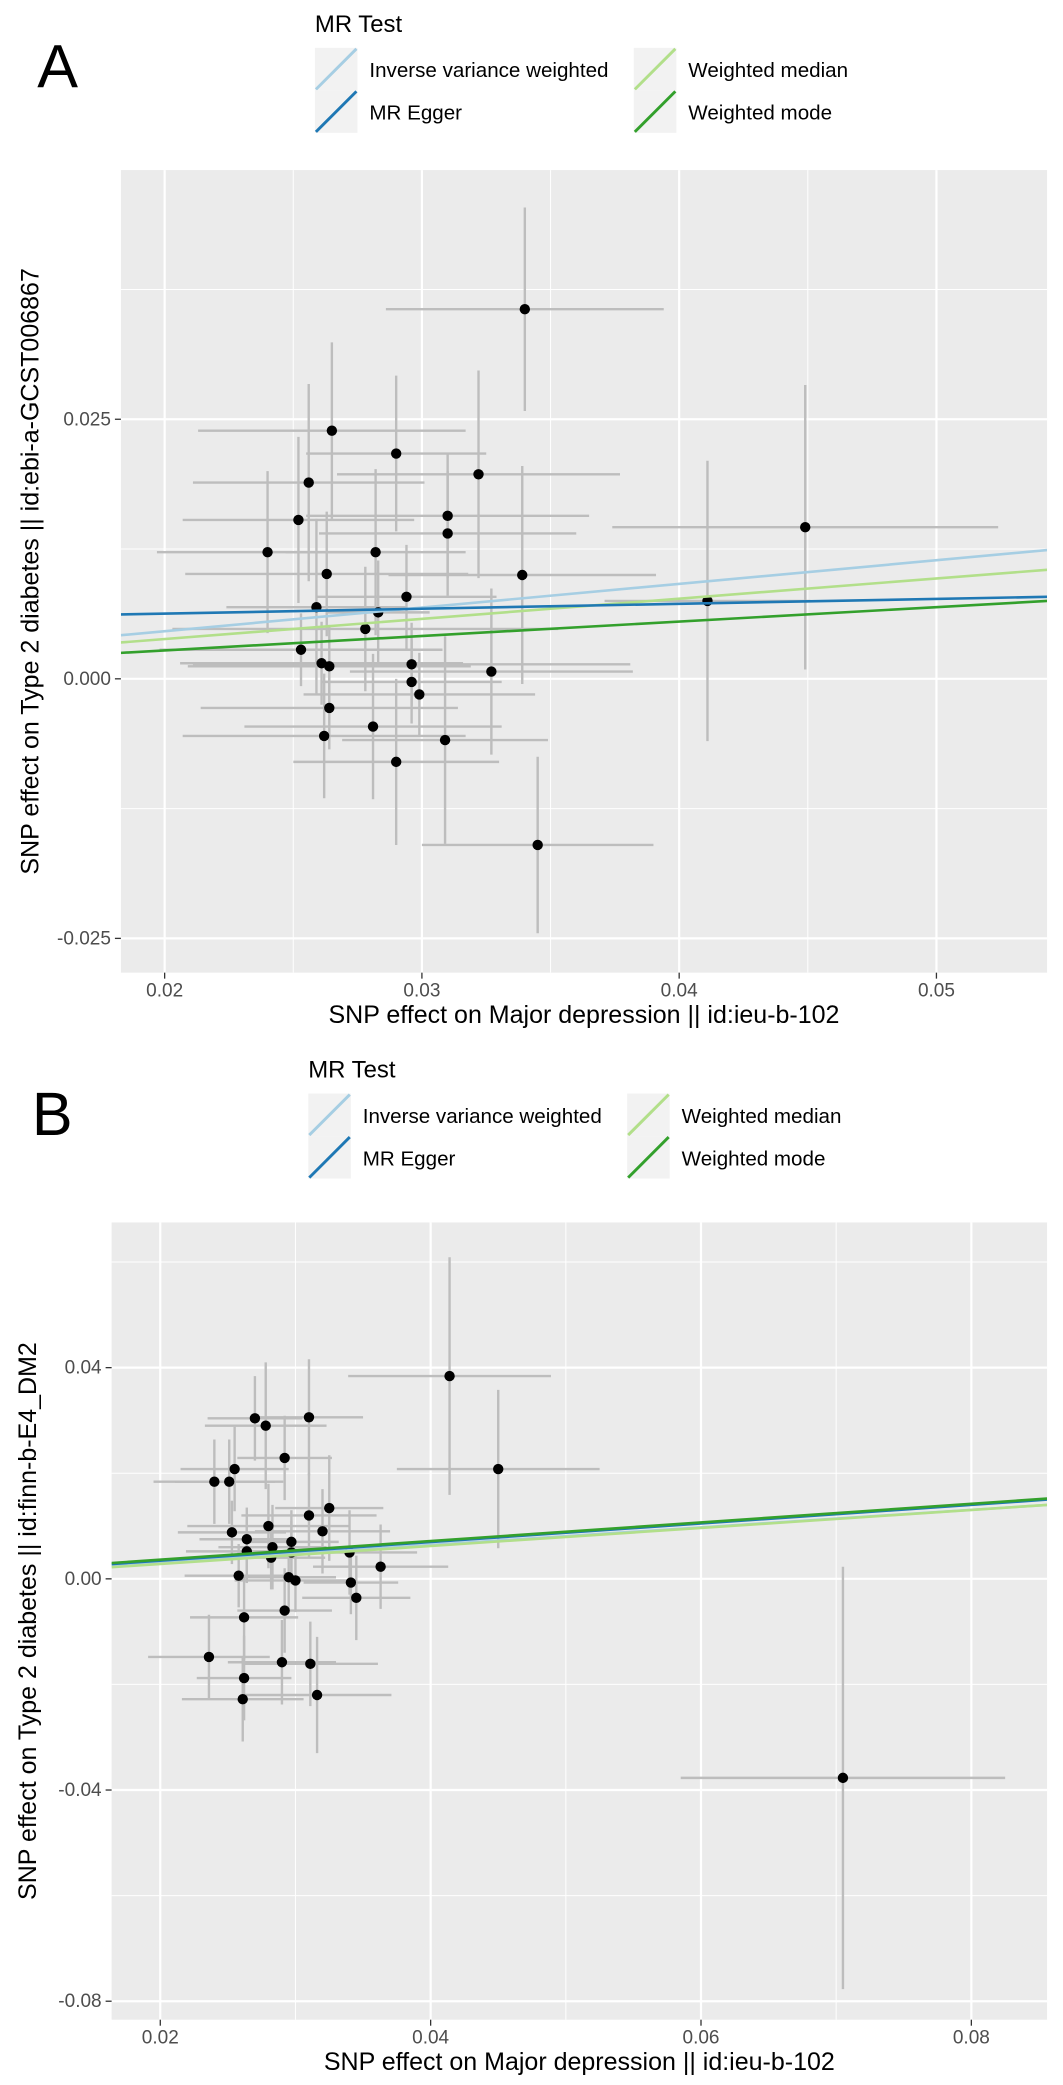 Image resolution: width=1063 pixels, height=2085 pixels. What do you see at coordinates (57, 67) in the screenshot?
I see `panel-label: A` at bounding box center [57, 67].